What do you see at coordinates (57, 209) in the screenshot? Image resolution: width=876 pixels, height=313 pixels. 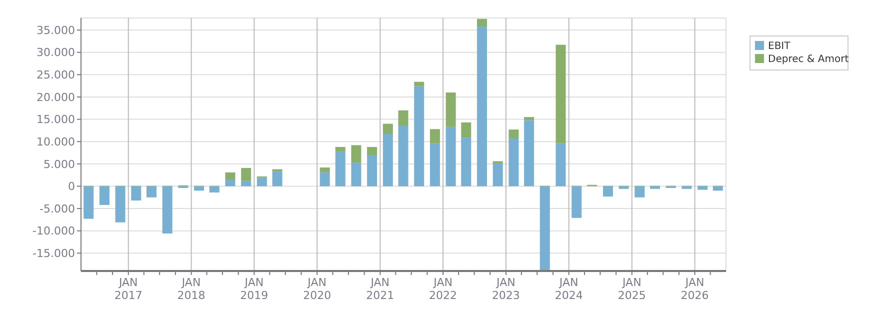 I see `y-tick-label: -5.000` at bounding box center [57, 209].